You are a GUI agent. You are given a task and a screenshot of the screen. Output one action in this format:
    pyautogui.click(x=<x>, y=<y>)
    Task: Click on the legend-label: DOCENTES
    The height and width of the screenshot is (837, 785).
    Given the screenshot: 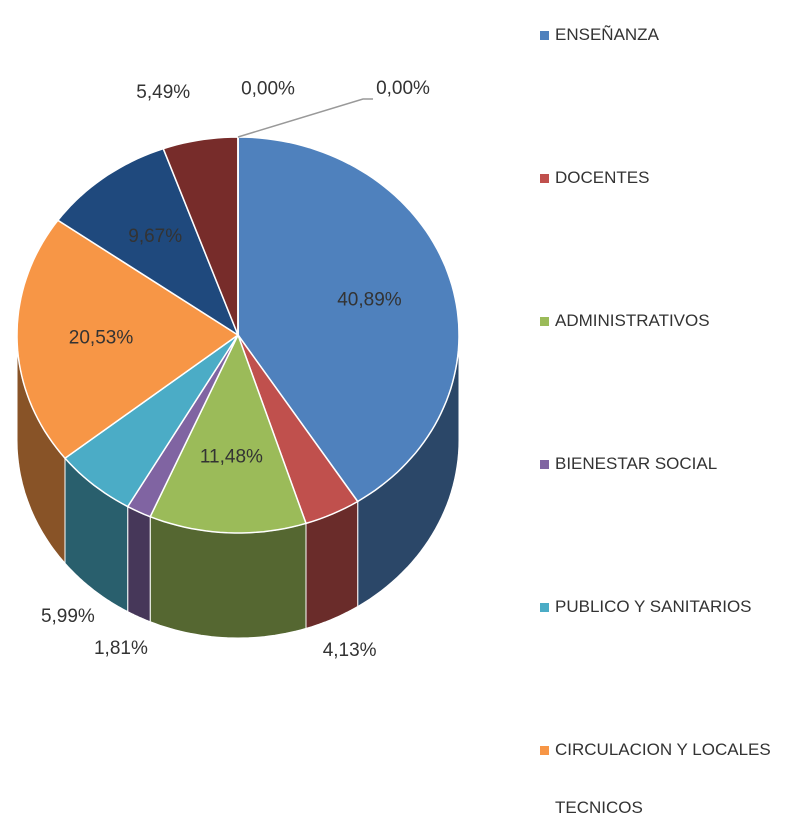 What is the action you would take?
    pyautogui.click(x=602, y=177)
    